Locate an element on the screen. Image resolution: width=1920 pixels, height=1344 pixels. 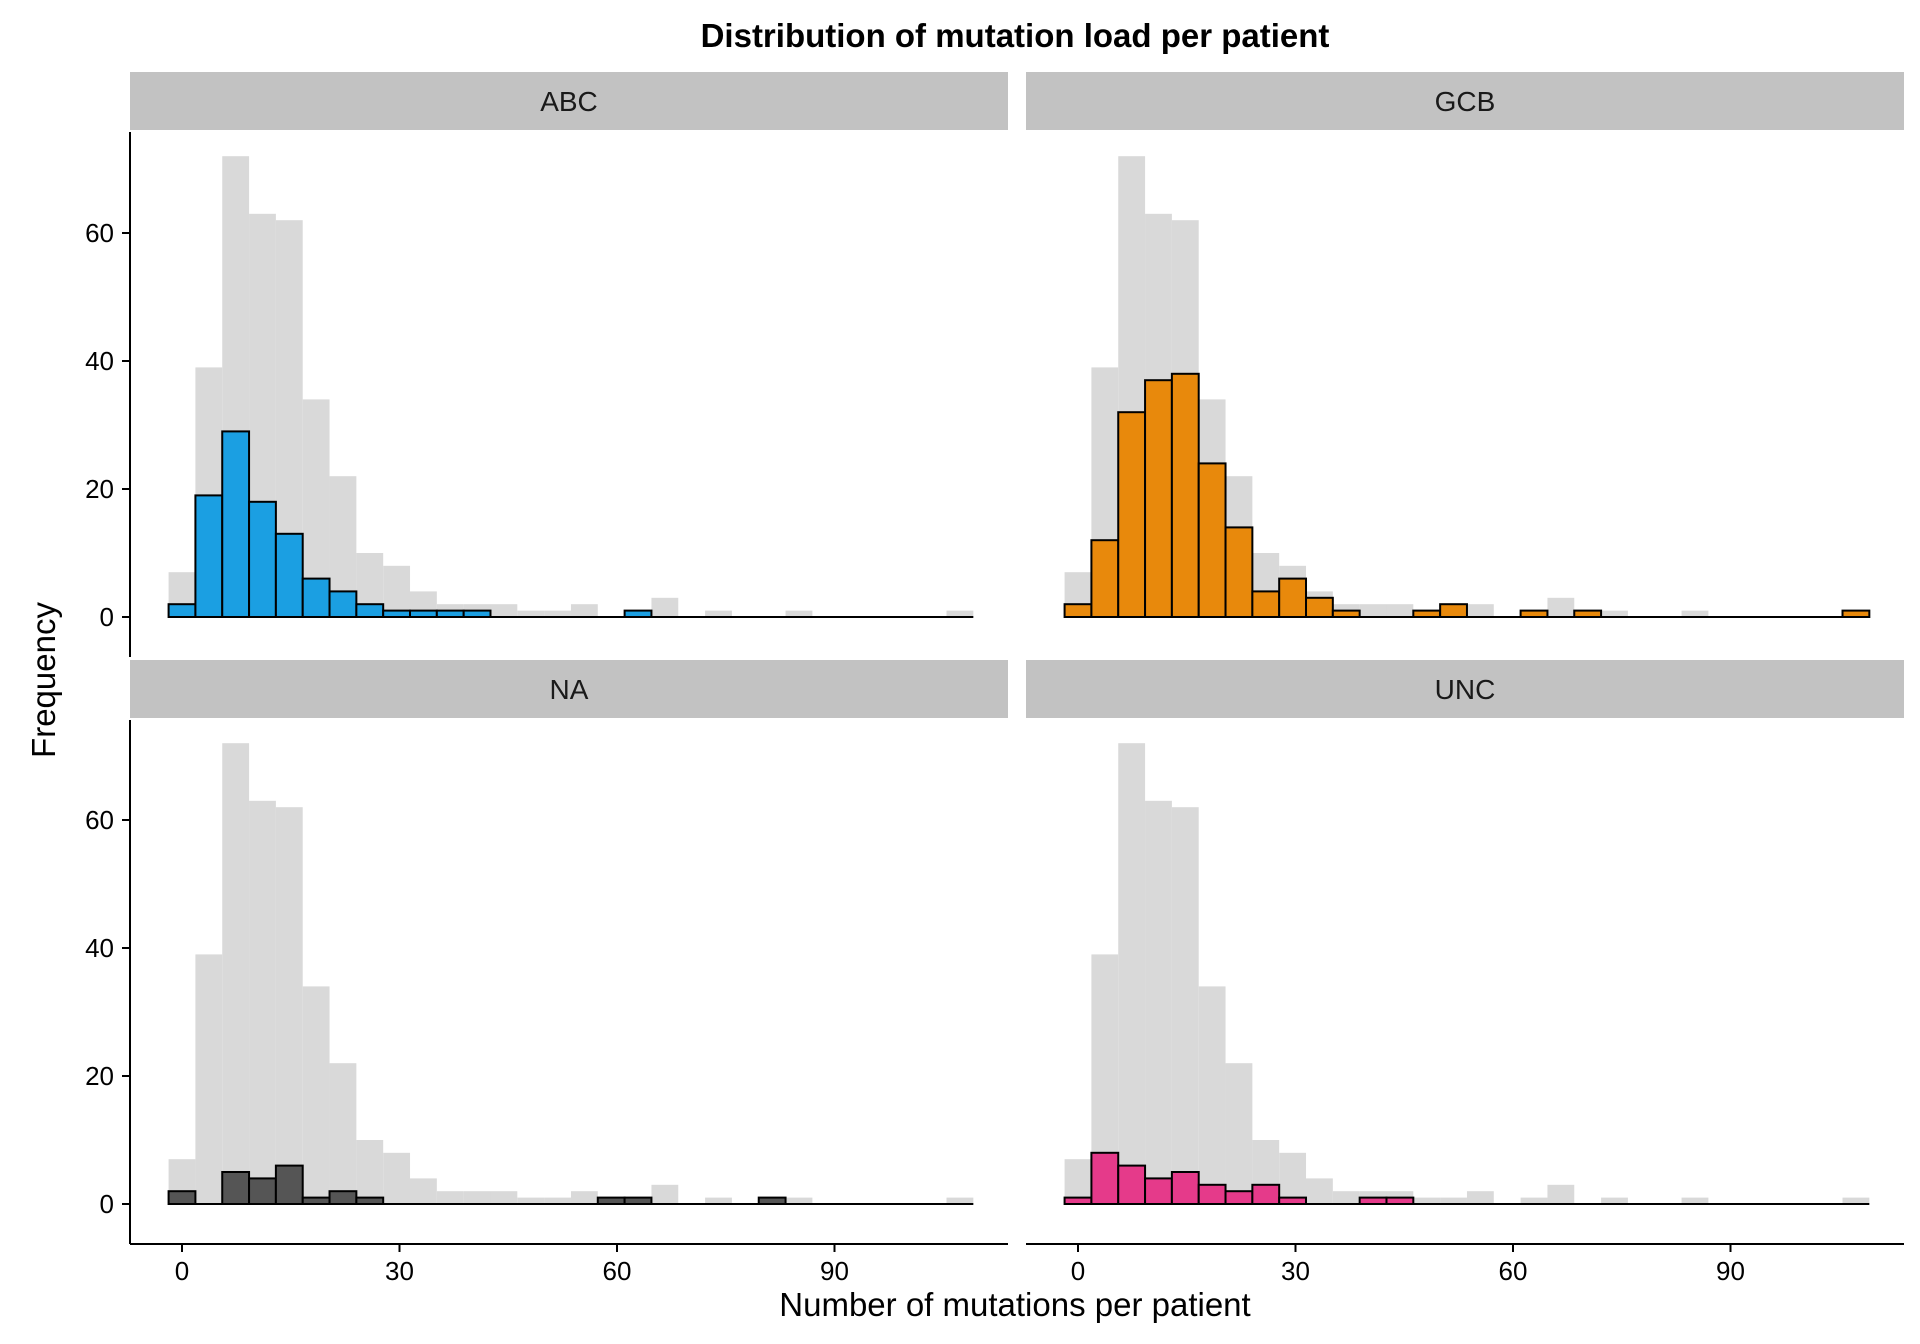
facet-strip-label: UNC is located at coordinates (1465, 689).